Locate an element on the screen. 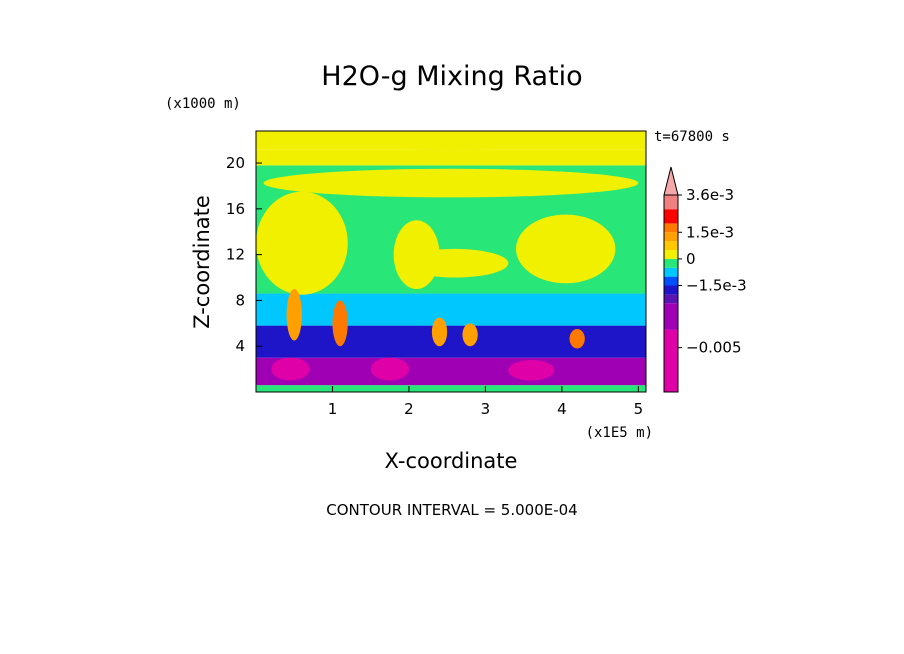 The width and height of the screenshot is (904, 654). colorbar: 3.6e-3 1.5e-3 0 −1.5e-3 −0.005 is located at coordinates (705, 279).